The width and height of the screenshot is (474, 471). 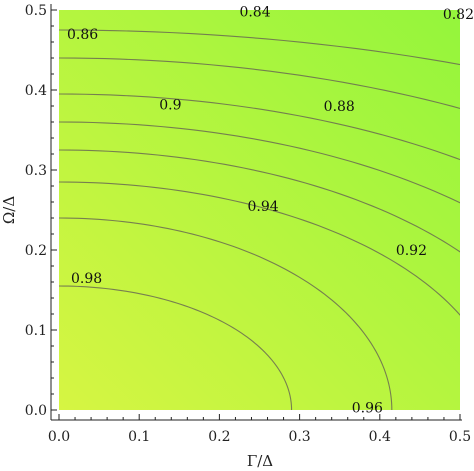 What do you see at coordinates (82, 35) in the screenshot?
I see `contour-label-0-86: 0.86` at bounding box center [82, 35].